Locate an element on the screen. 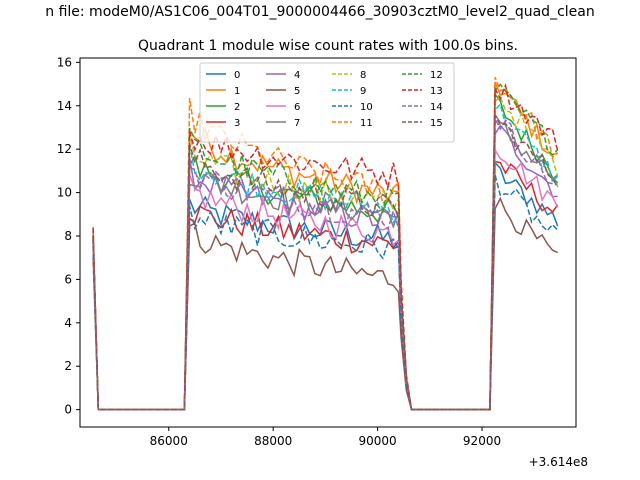 The image size is (640, 480). x-tick-label: 86000 is located at coordinates (169, 441).